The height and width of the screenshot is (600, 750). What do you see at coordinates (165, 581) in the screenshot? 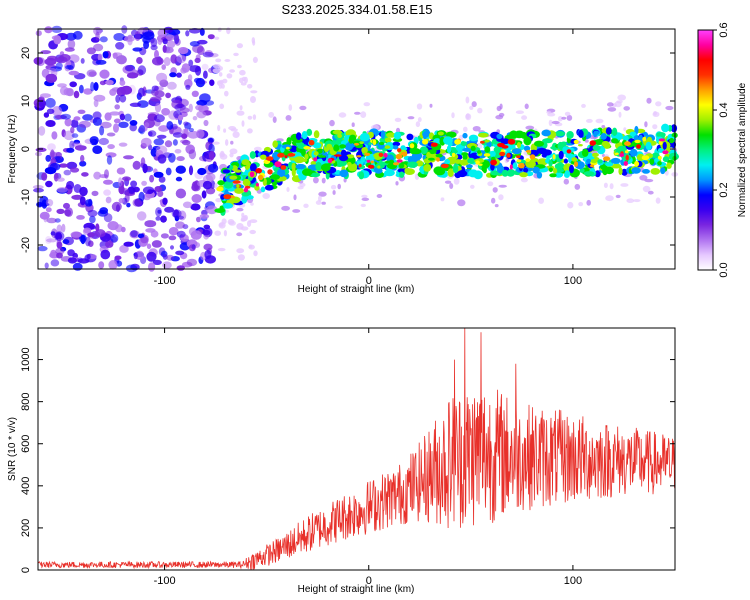
I see `x-tick-label: -100` at bounding box center [165, 581].